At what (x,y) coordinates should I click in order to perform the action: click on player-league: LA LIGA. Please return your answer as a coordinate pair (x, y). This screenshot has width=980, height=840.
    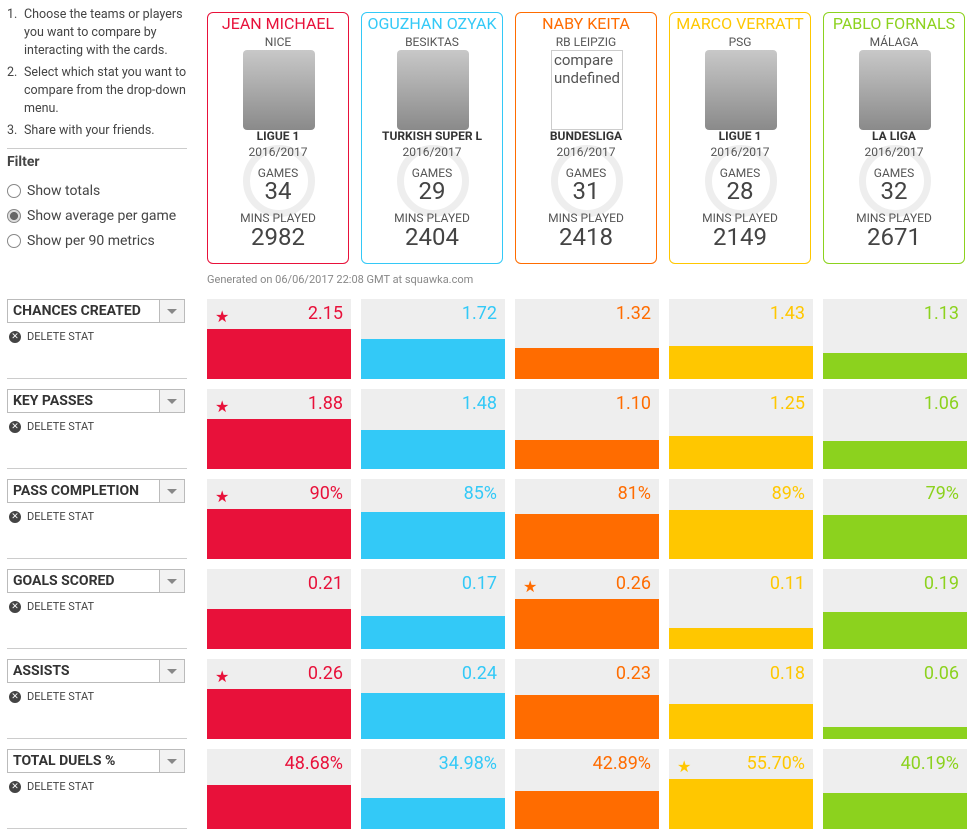
    Looking at the image, I should click on (894, 136).